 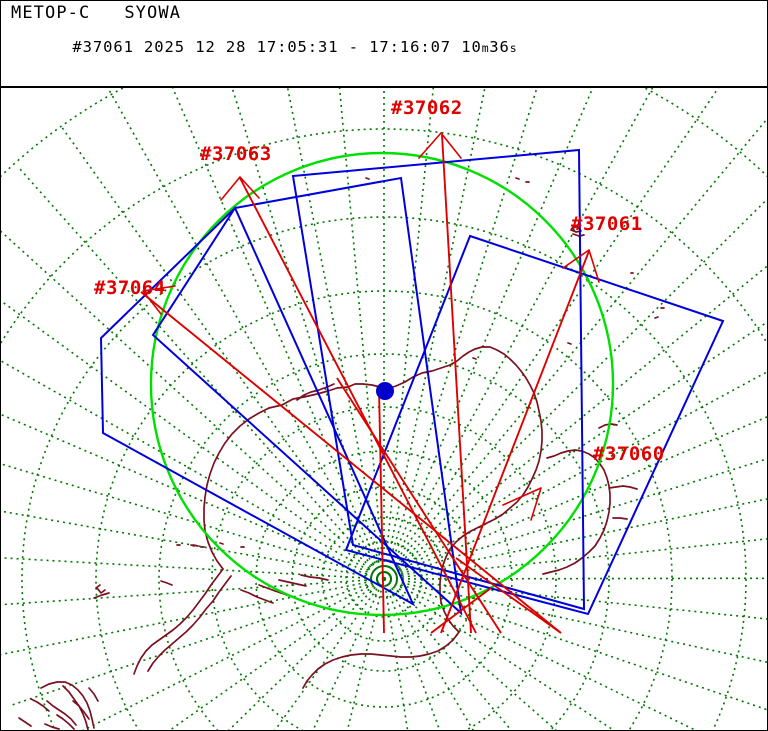 I want to click on pass-duration-sec: 36, so click(x=499, y=47).